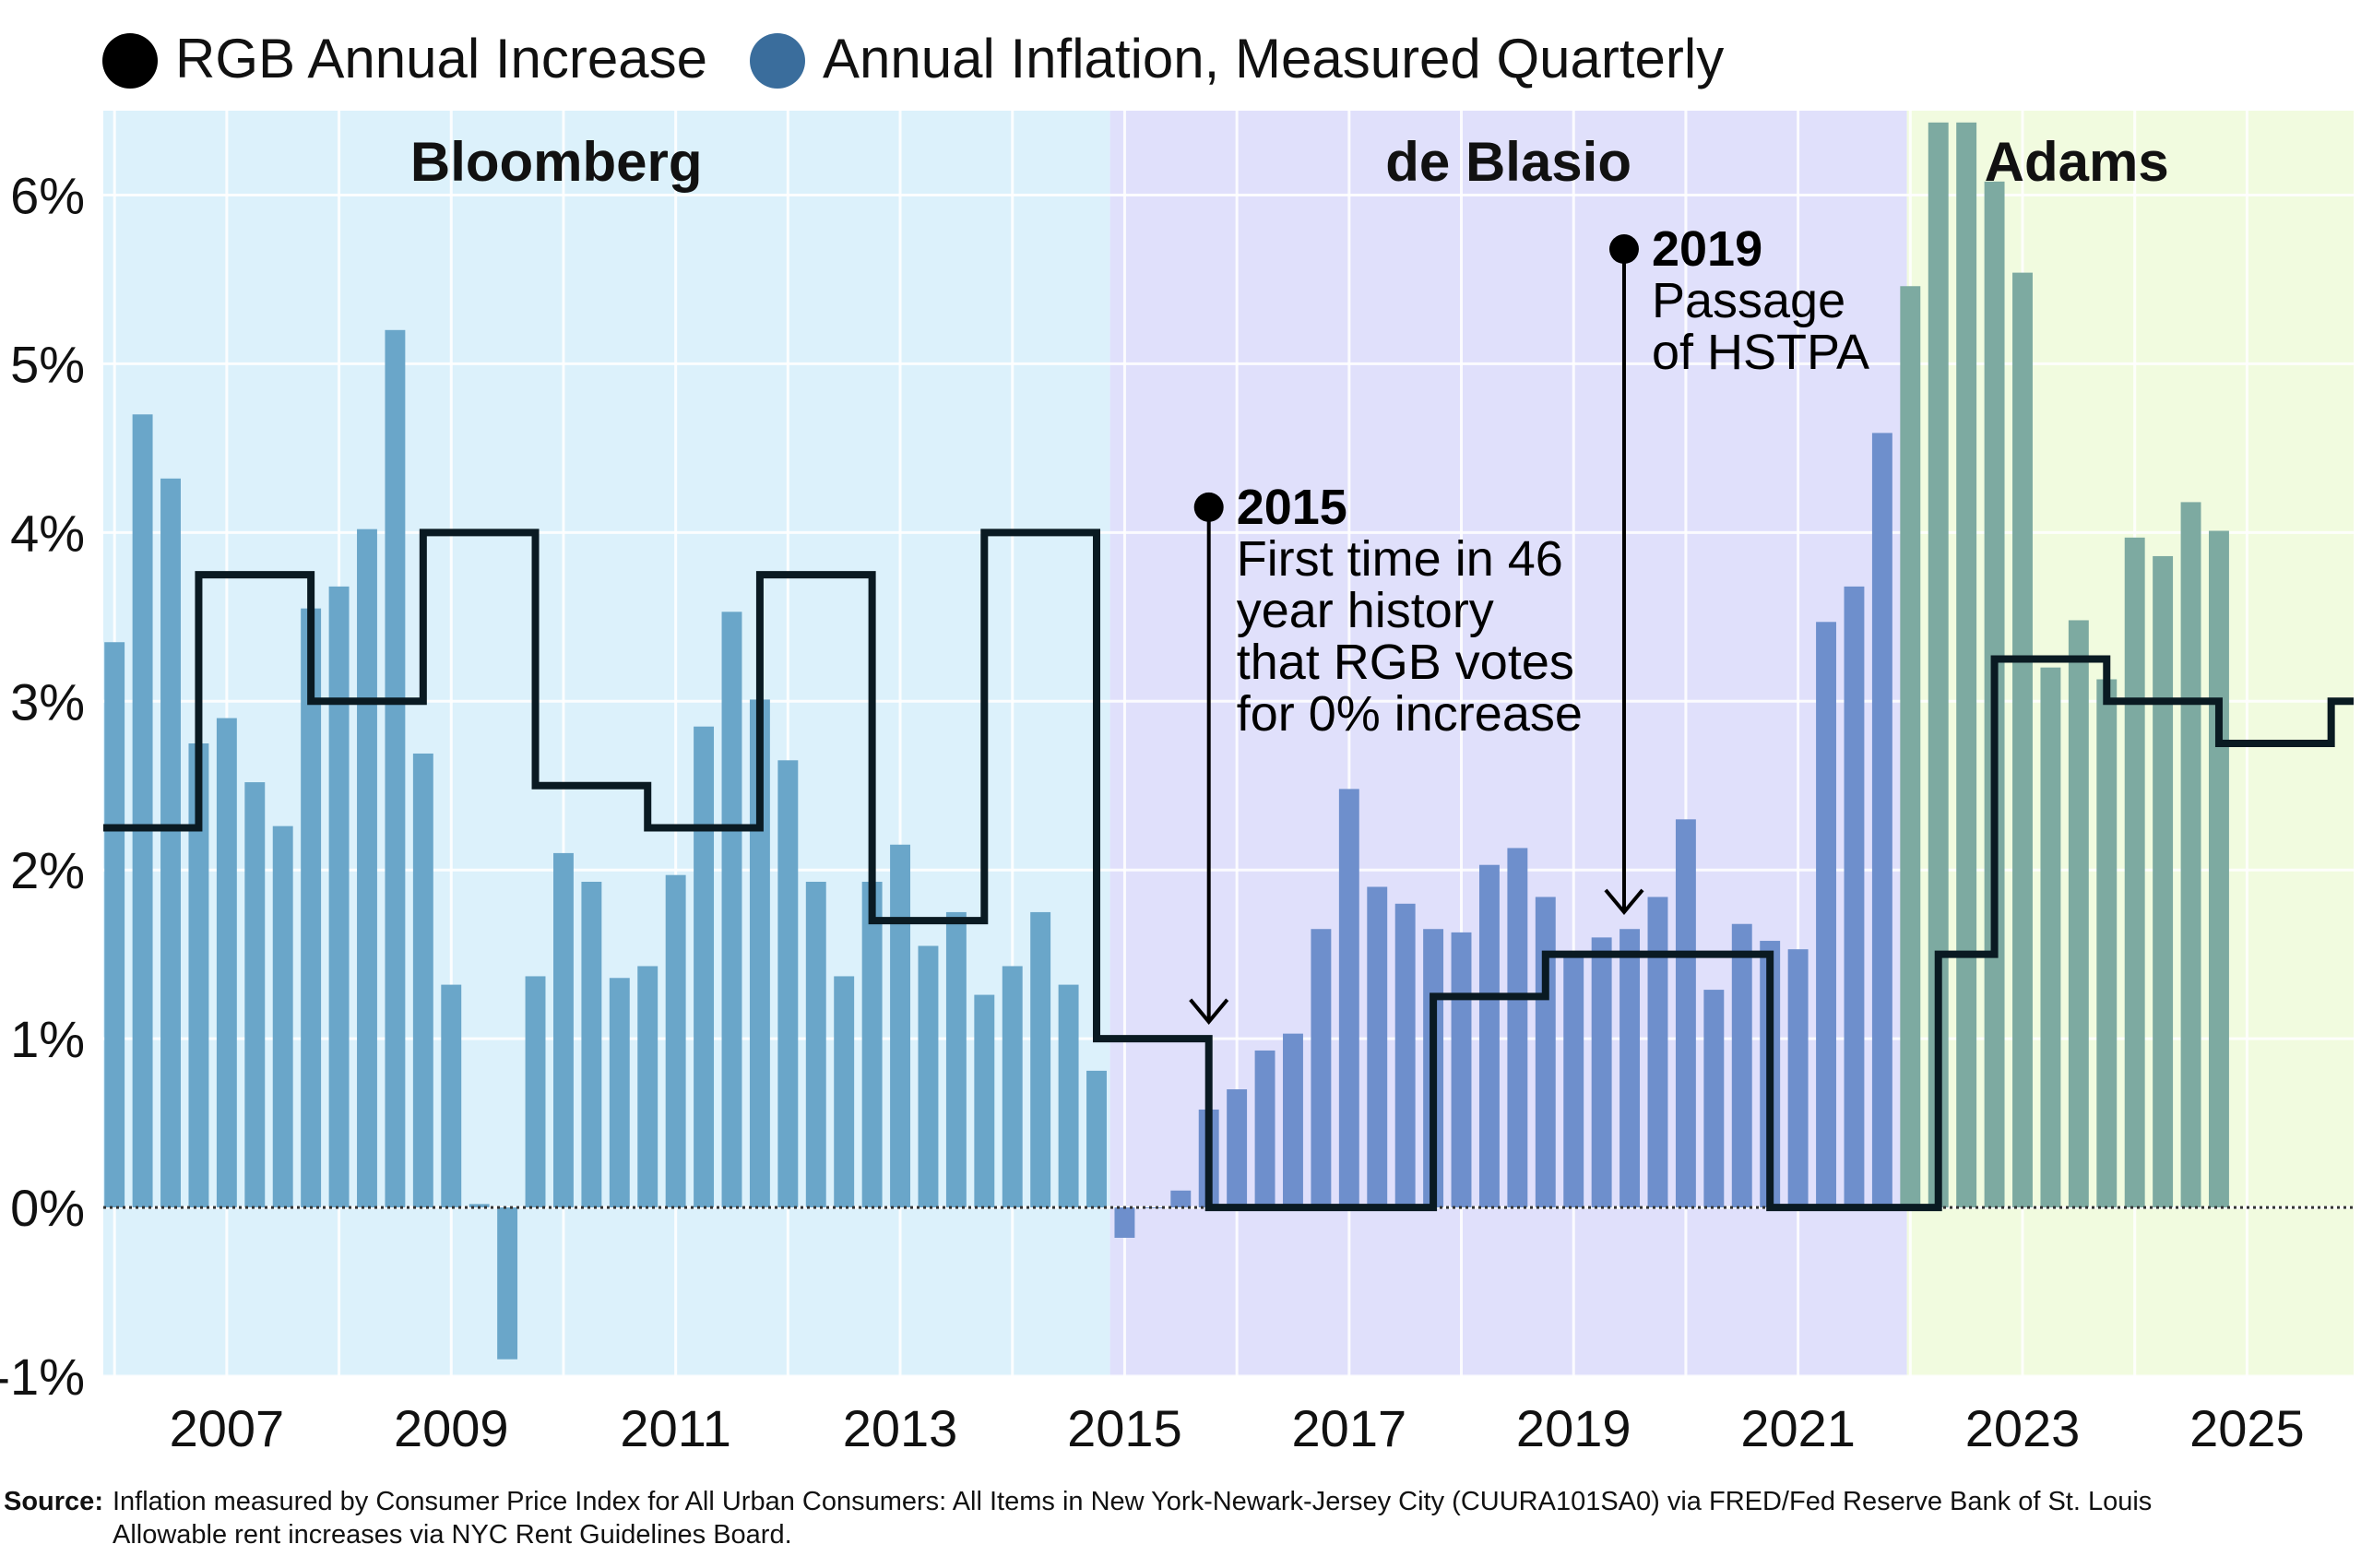 The image size is (2361, 1568). What do you see at coordinates (1237, 1428) in the screenshot?
I see `x-axis-tick-labels: 2007 2009 2011 2013 2015 2017 2019 2021 2023 2025` at bounding box center [1237, 1428].